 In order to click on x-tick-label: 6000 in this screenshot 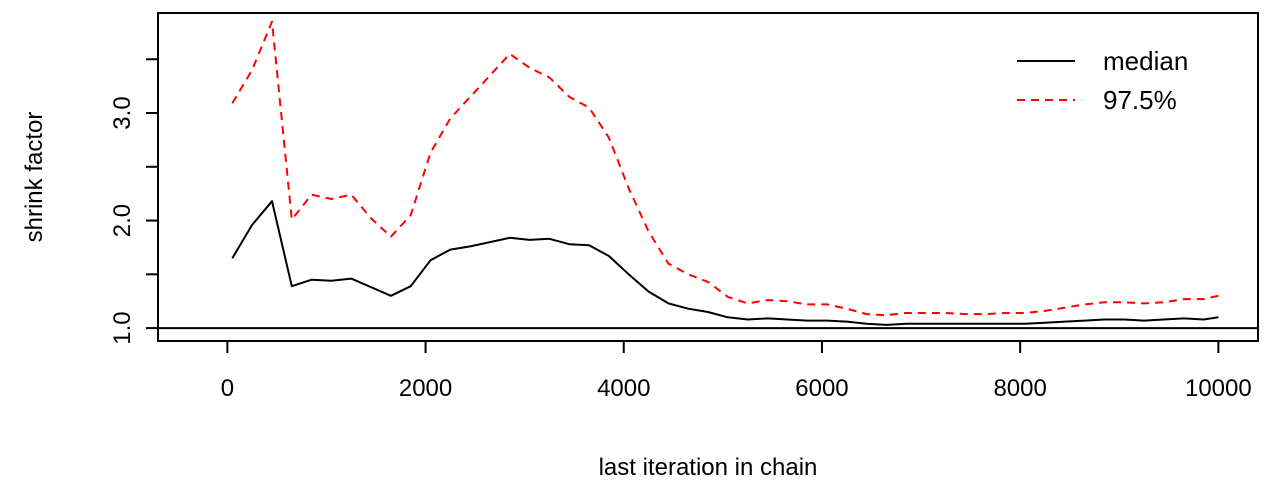, I will do `click(821, 388)`.